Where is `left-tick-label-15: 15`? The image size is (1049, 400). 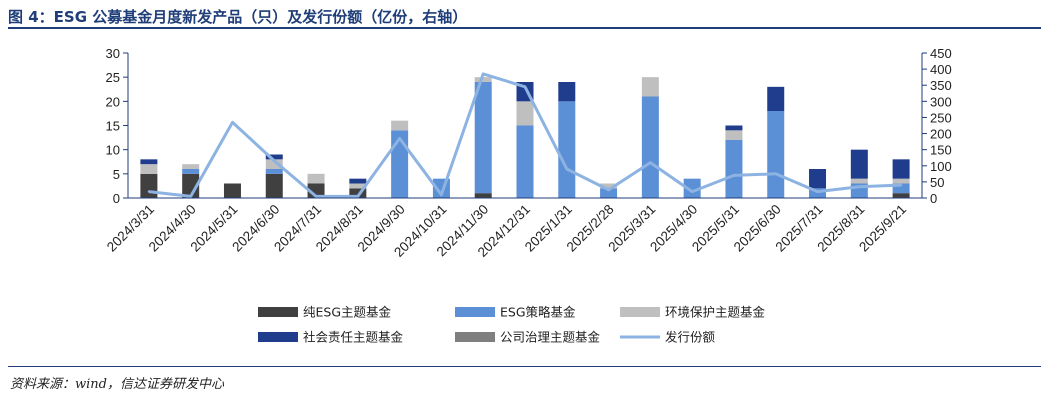 left-tick-label-15: 15 is located at coordinates (113, 126).